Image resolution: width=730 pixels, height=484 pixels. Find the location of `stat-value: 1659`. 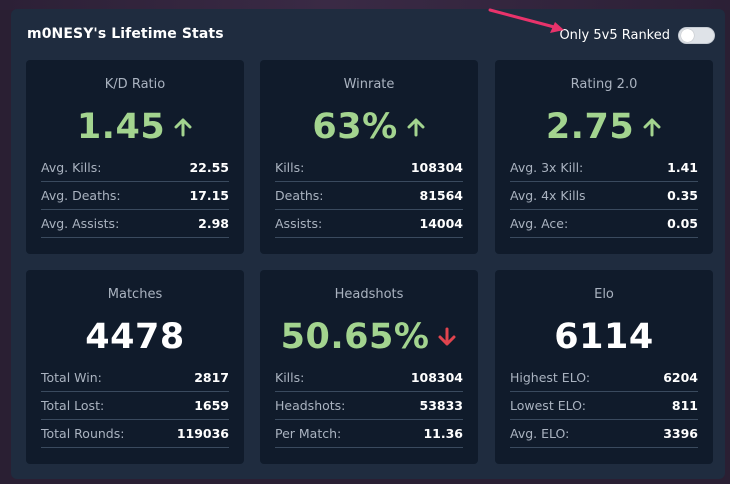

stat-value: 1659 is located at coordinates (211, 405).